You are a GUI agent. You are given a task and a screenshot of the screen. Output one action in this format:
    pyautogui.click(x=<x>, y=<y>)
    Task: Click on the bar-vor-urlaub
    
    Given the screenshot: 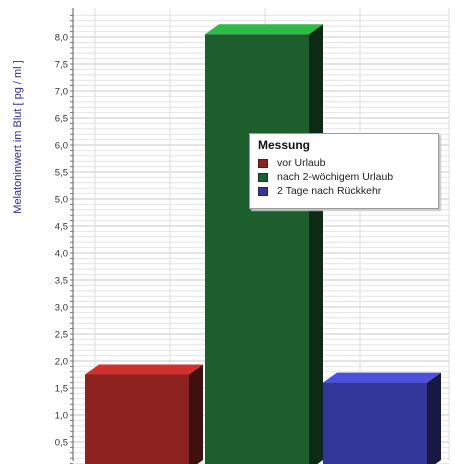 What is the action you would take?
    pyautogui.click(x=144, y=414)
    